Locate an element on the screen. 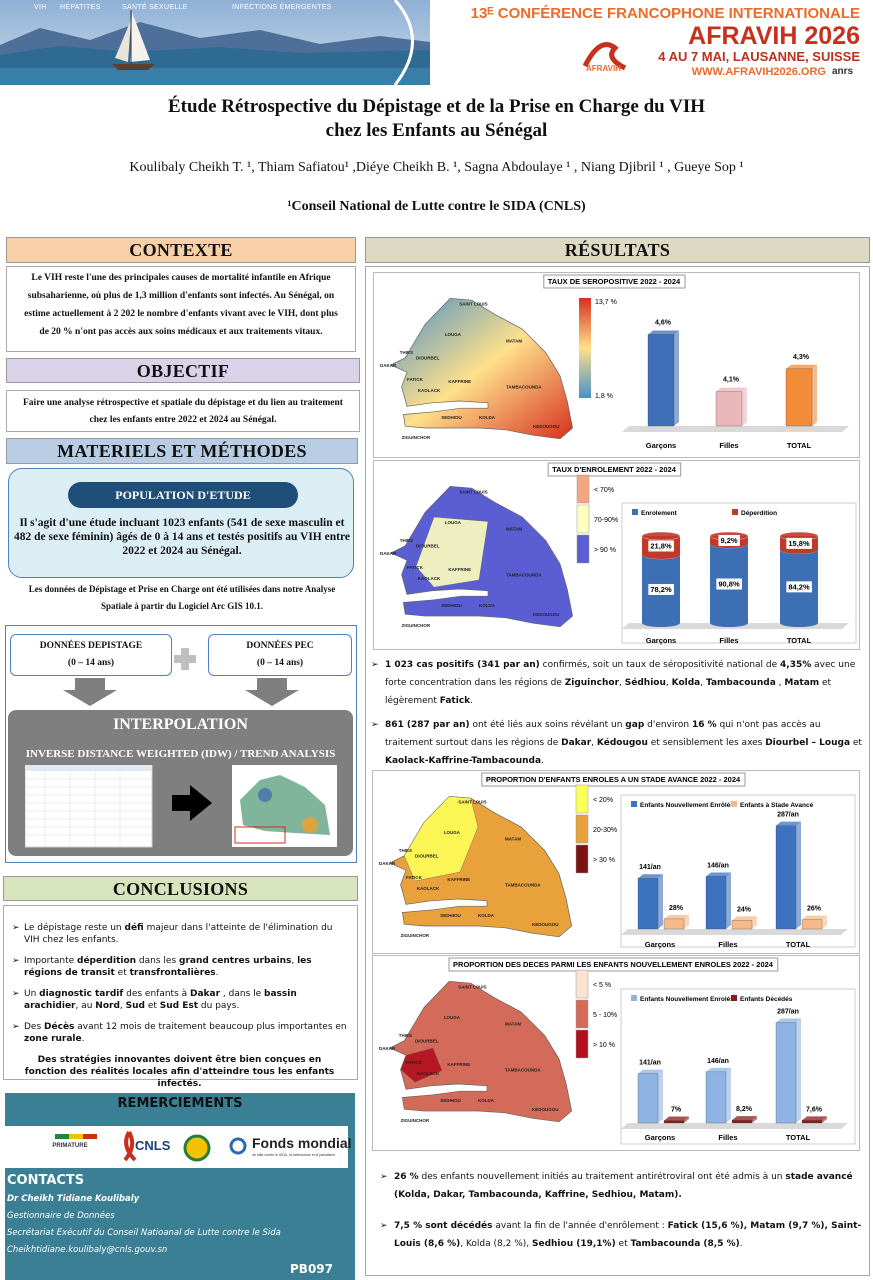 This screenshot has height=1280, width=873. value-label: 4,1% is located at coordinates (731, 380).